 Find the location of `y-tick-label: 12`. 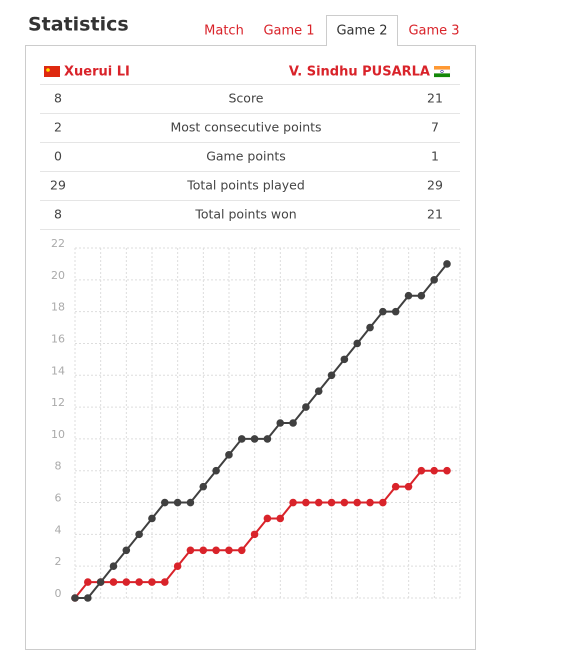

y-tick-label: 12 is located at coordinates (58, 402).